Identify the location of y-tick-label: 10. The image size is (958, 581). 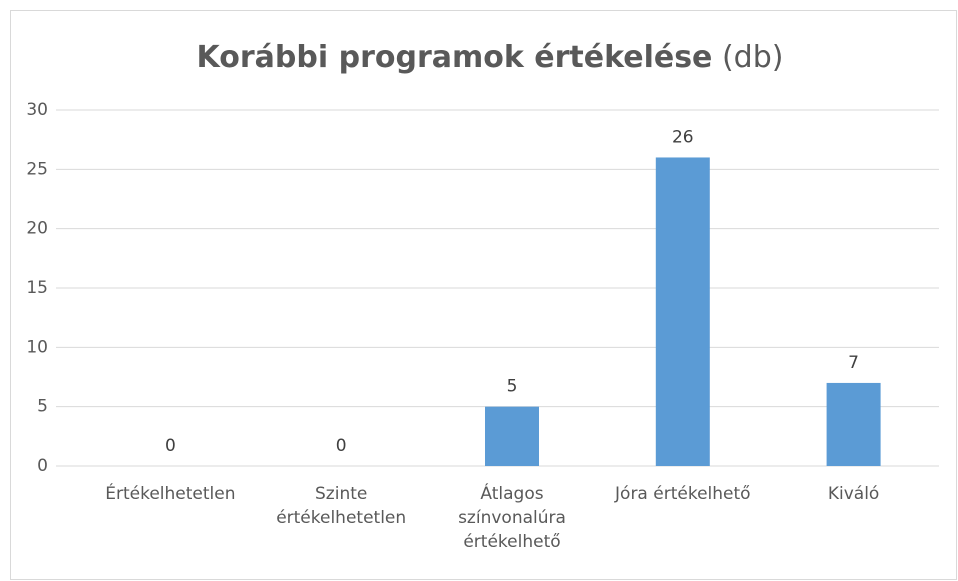
(37, 347).